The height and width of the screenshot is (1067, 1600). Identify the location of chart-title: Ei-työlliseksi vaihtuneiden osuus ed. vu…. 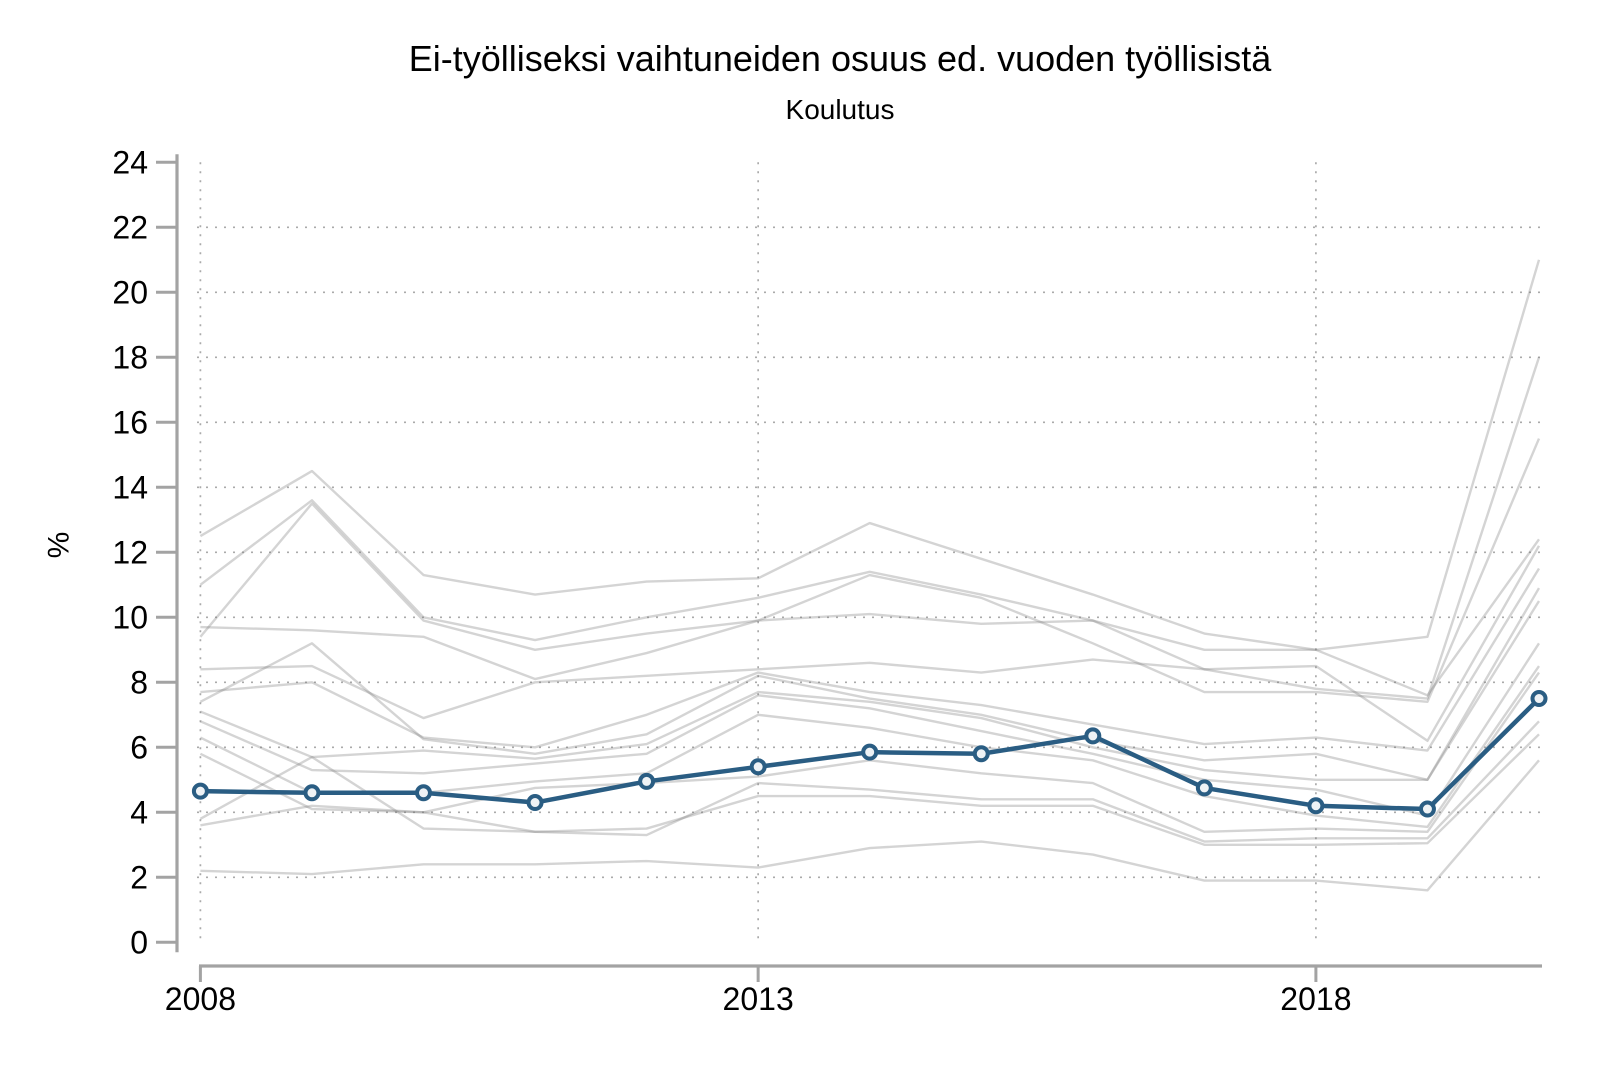
(840, 58).